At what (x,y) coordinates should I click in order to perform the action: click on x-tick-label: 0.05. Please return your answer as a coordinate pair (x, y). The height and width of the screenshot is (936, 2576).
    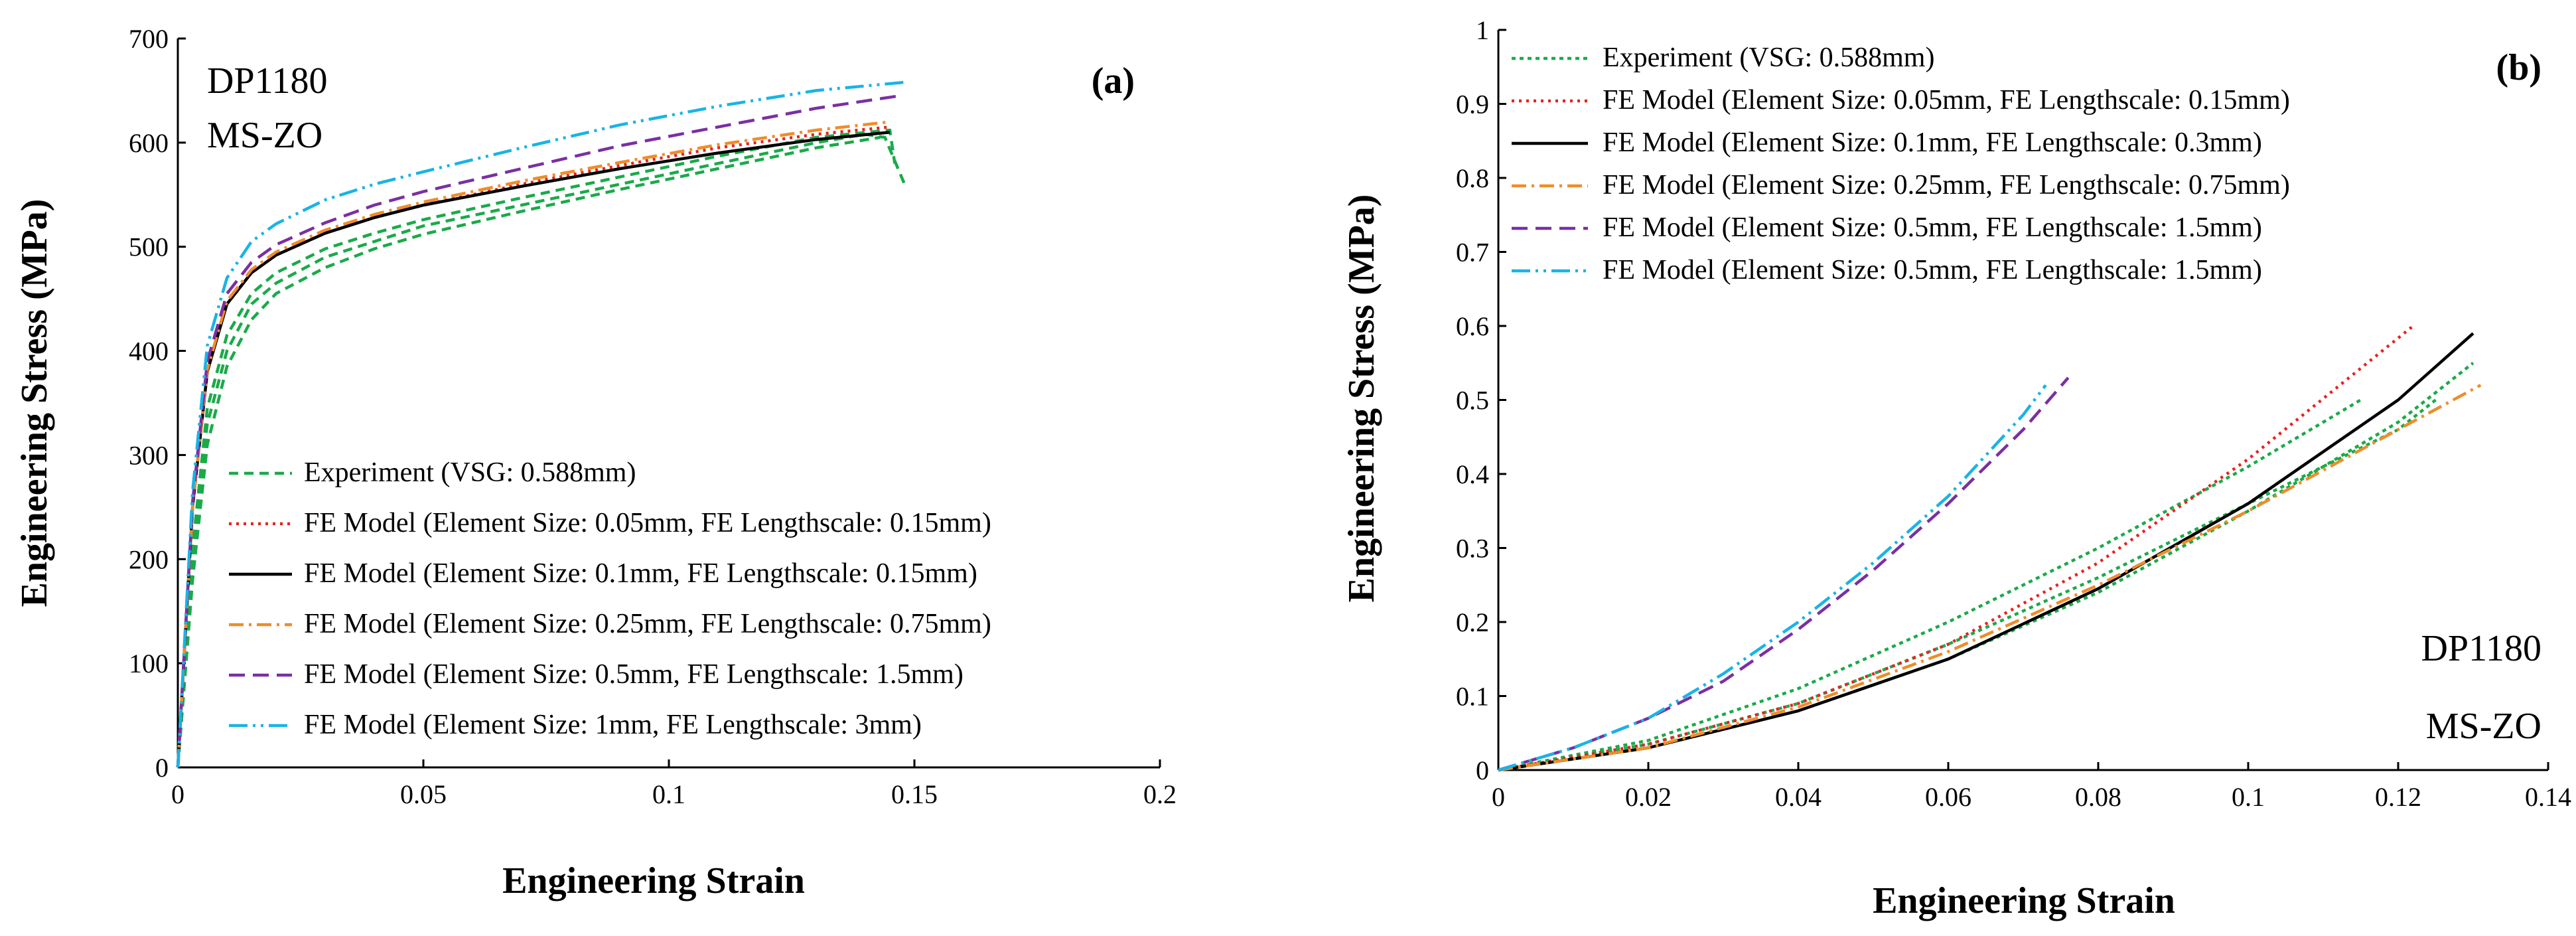
    Looking at the image, I should click on (424, 794).